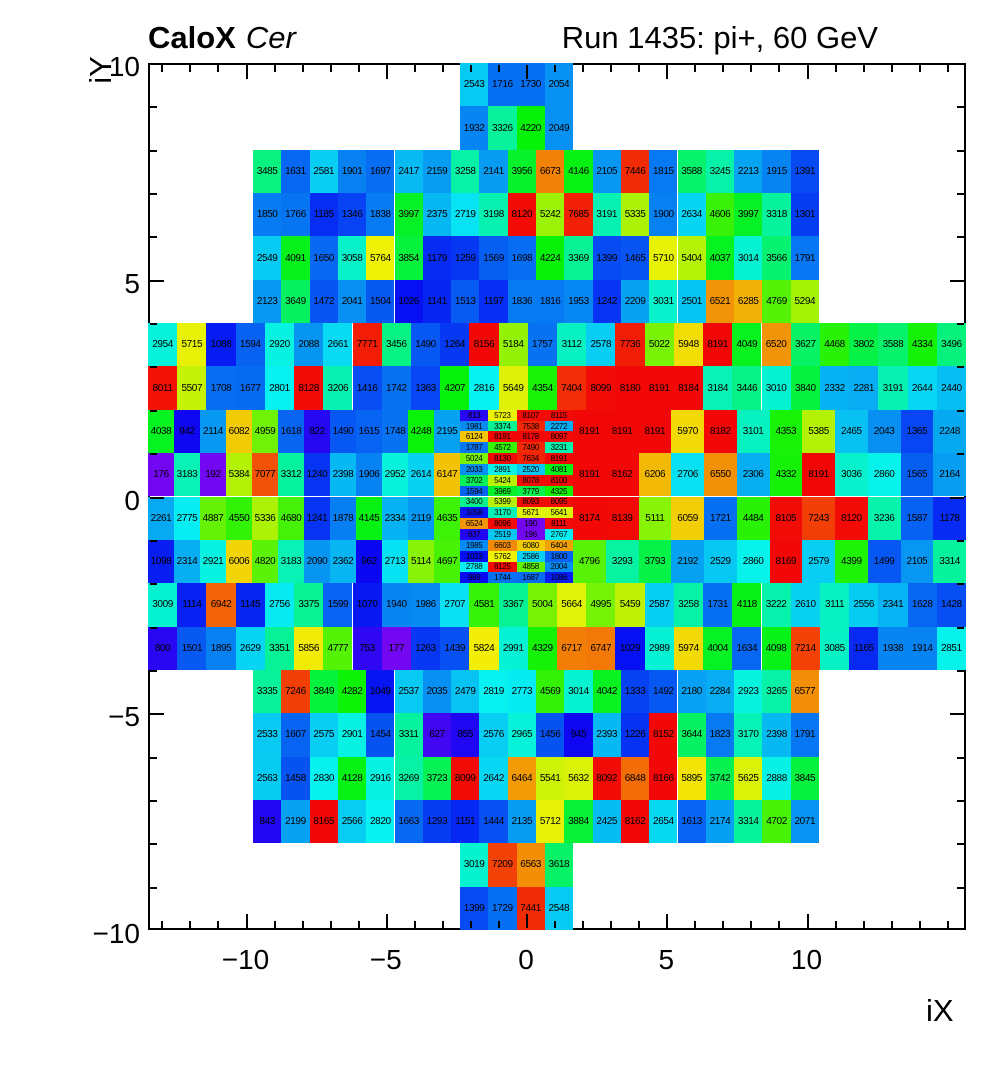 This screenshot has height=1072, width=996. I want to click on heatmap-cell: 1915, so click(776, 171).